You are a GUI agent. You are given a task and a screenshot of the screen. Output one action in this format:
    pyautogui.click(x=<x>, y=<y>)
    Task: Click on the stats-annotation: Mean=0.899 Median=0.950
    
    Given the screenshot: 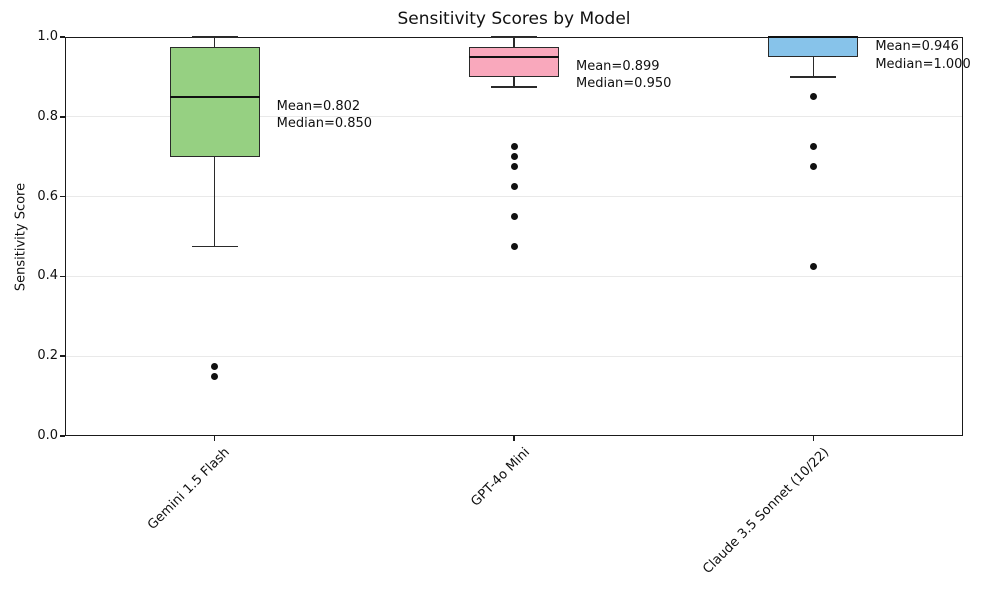 What is the action you would take?
    pyautogui.click(x=623, y=75)
    